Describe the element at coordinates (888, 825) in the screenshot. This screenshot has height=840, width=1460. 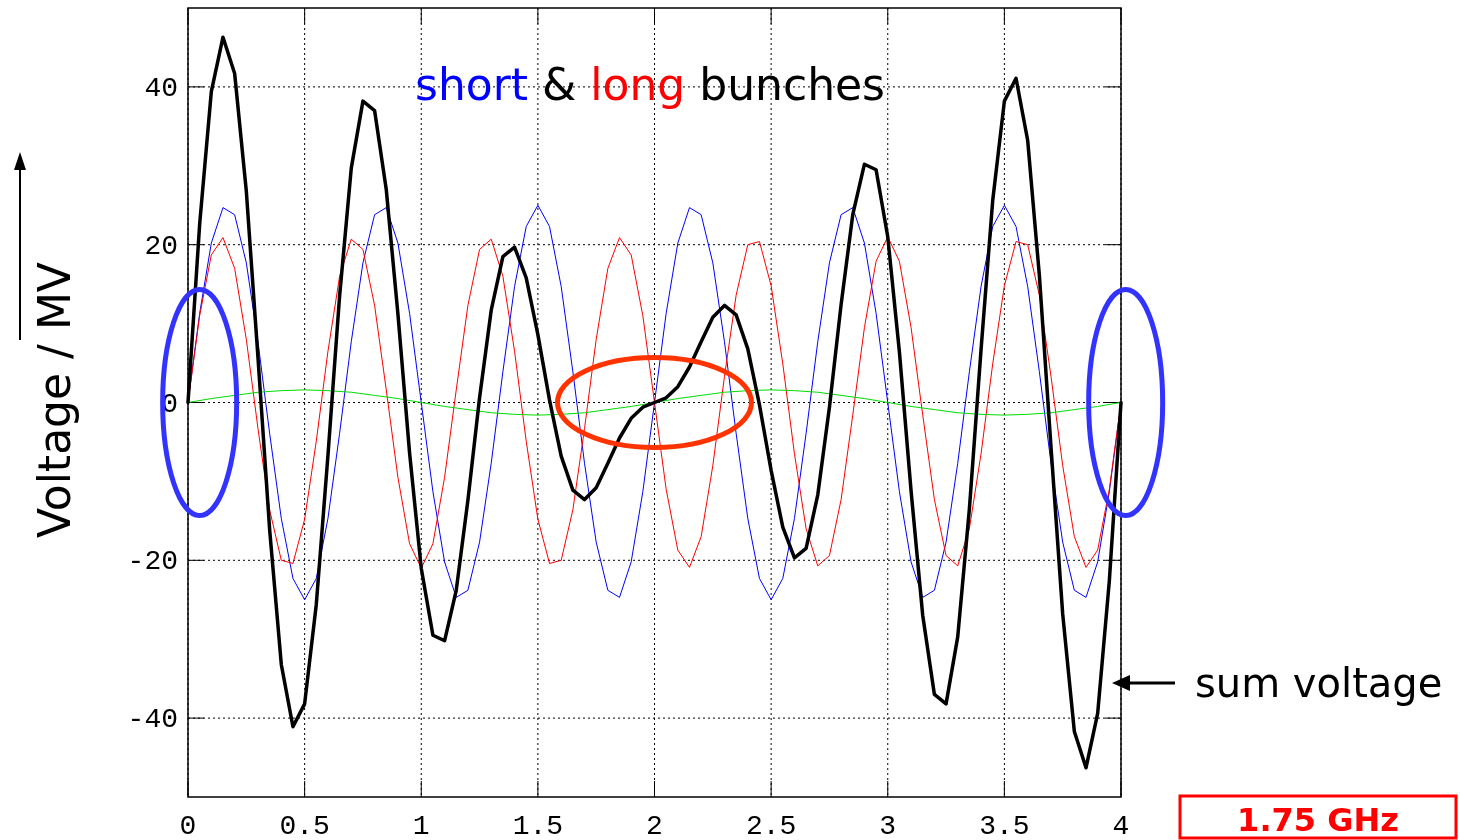
I see `x-tick-label: 3` at that location.